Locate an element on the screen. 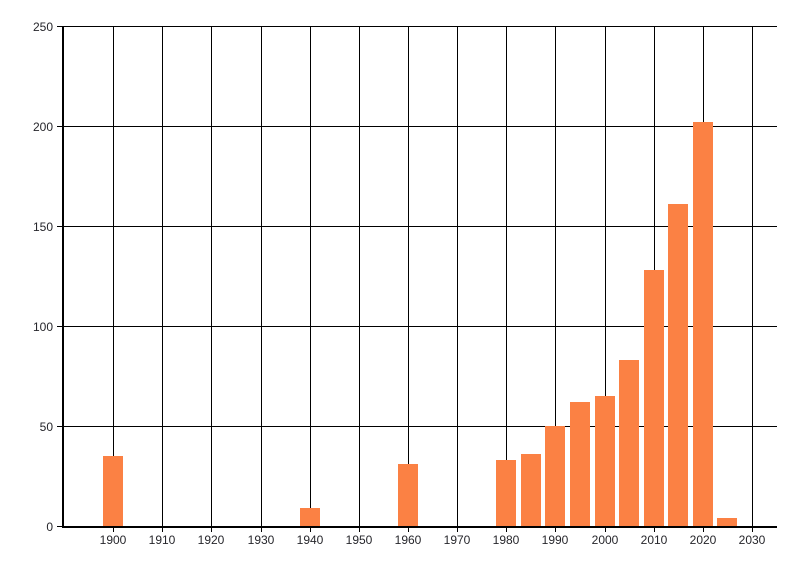 The height and width of the screenshot is (576, 800). bar-2025 is located at coordinates (727, 522).